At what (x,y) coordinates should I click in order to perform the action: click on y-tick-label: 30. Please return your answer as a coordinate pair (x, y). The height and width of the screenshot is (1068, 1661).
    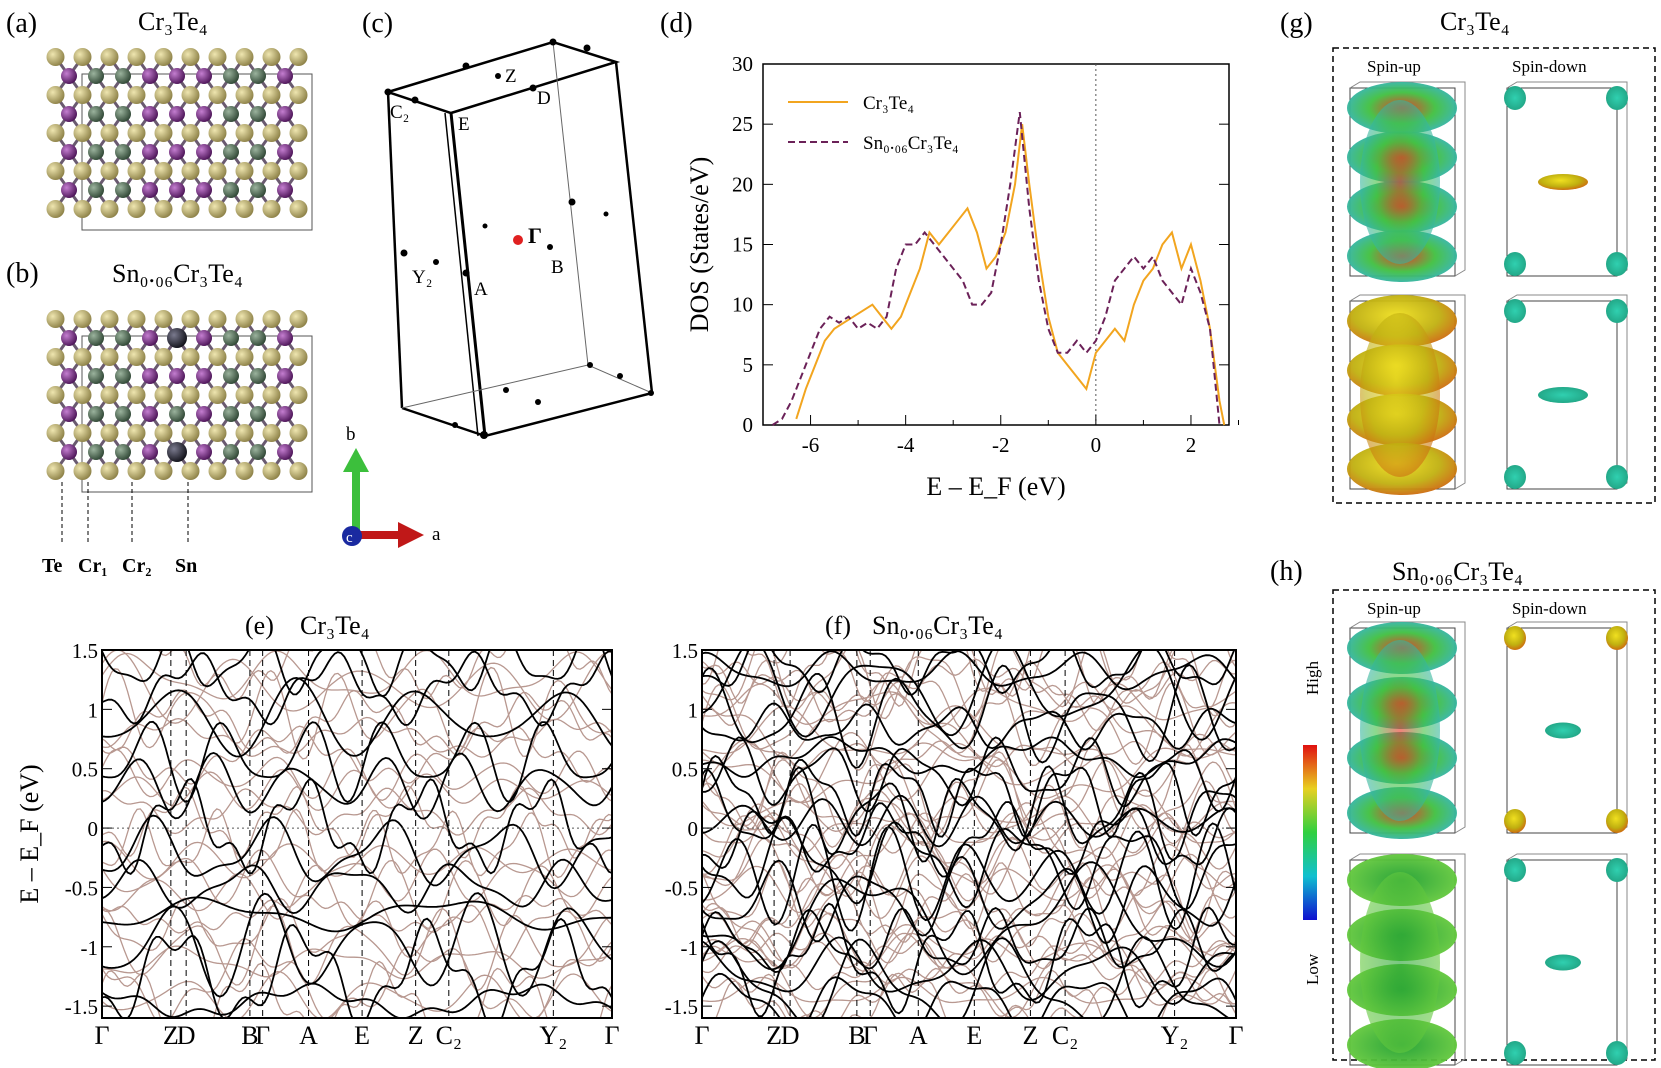
    Looking at the image, I should click on (742, 64).